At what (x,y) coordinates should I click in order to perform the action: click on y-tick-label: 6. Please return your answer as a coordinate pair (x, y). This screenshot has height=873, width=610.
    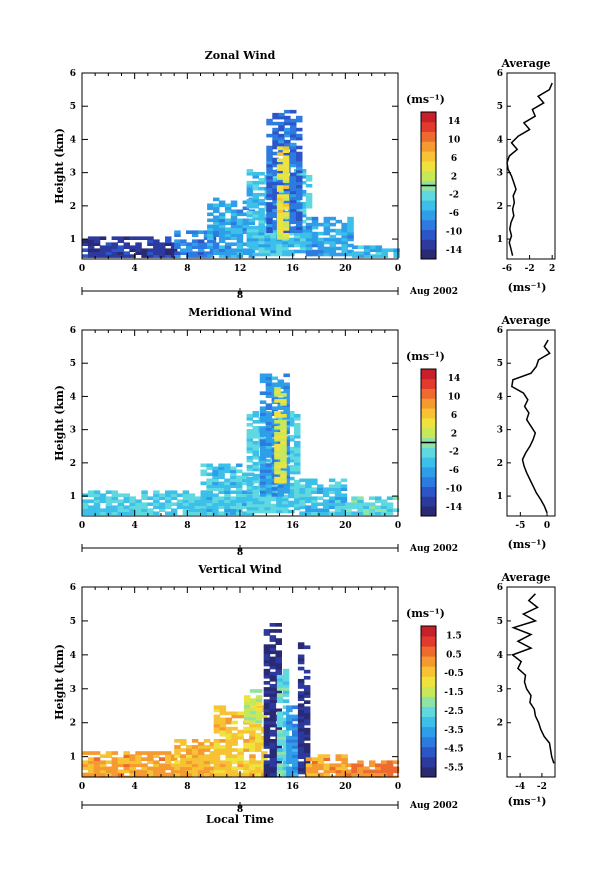
    Looking at the image, I should click on (73, 74).